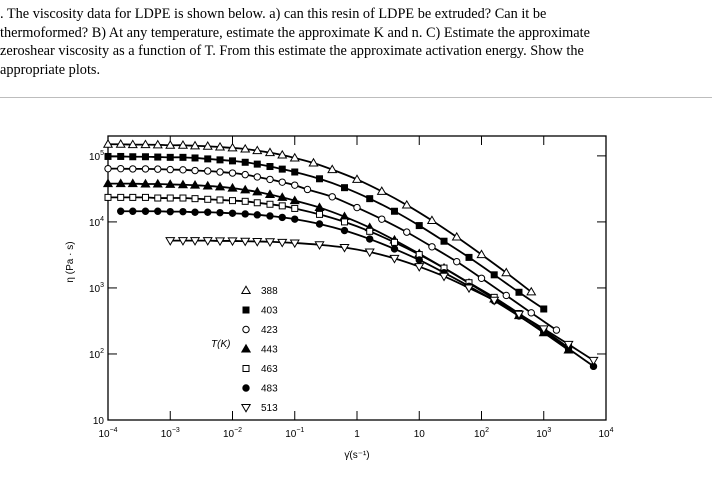  What do you see at coordinates (232, 433) in the screenshot?
I see `x-tick-label: 10⁻²` at bounding box center [232, 433].